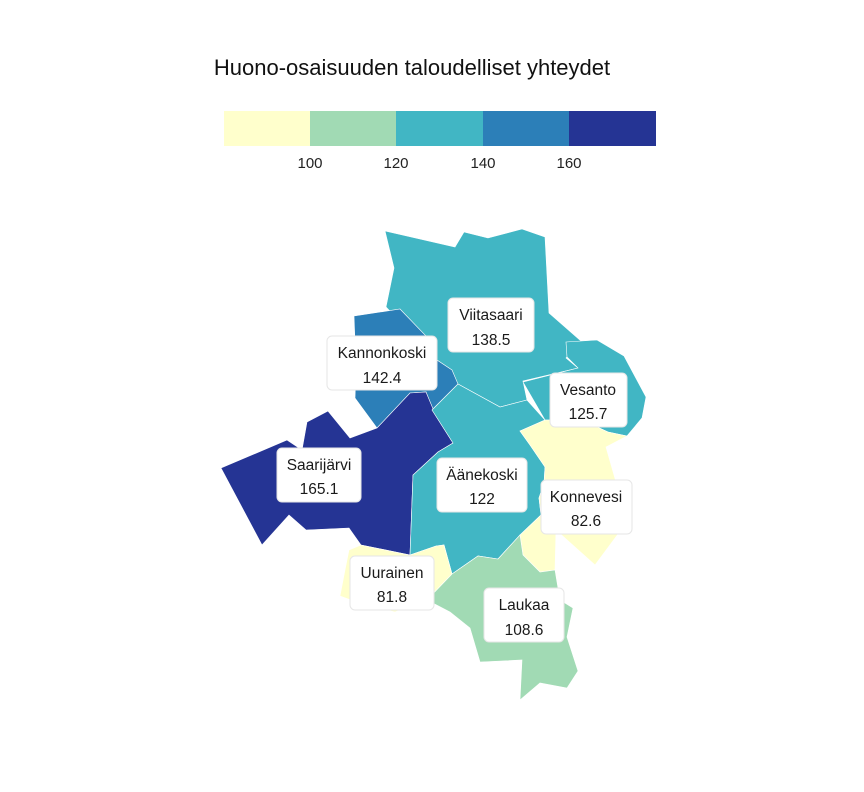 The width and height of the screenshot is (864, 792). What do you see at coordinates (319, 465) in the screenshot?
I see `region-name: Saarijärvi` at bounding box center [319, 465].